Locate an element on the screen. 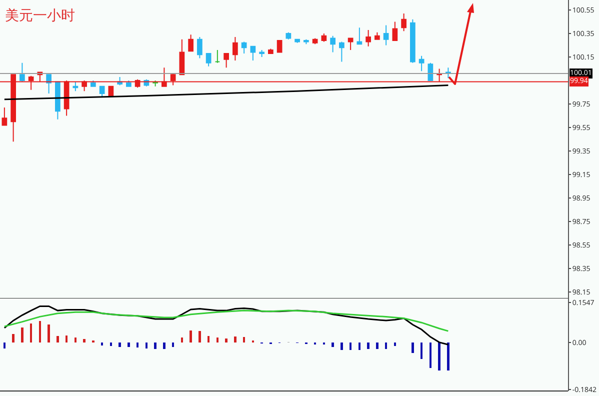 This screenshot has width=599, height=396. text: 美元一小时 is located at coordinates (39, 16).